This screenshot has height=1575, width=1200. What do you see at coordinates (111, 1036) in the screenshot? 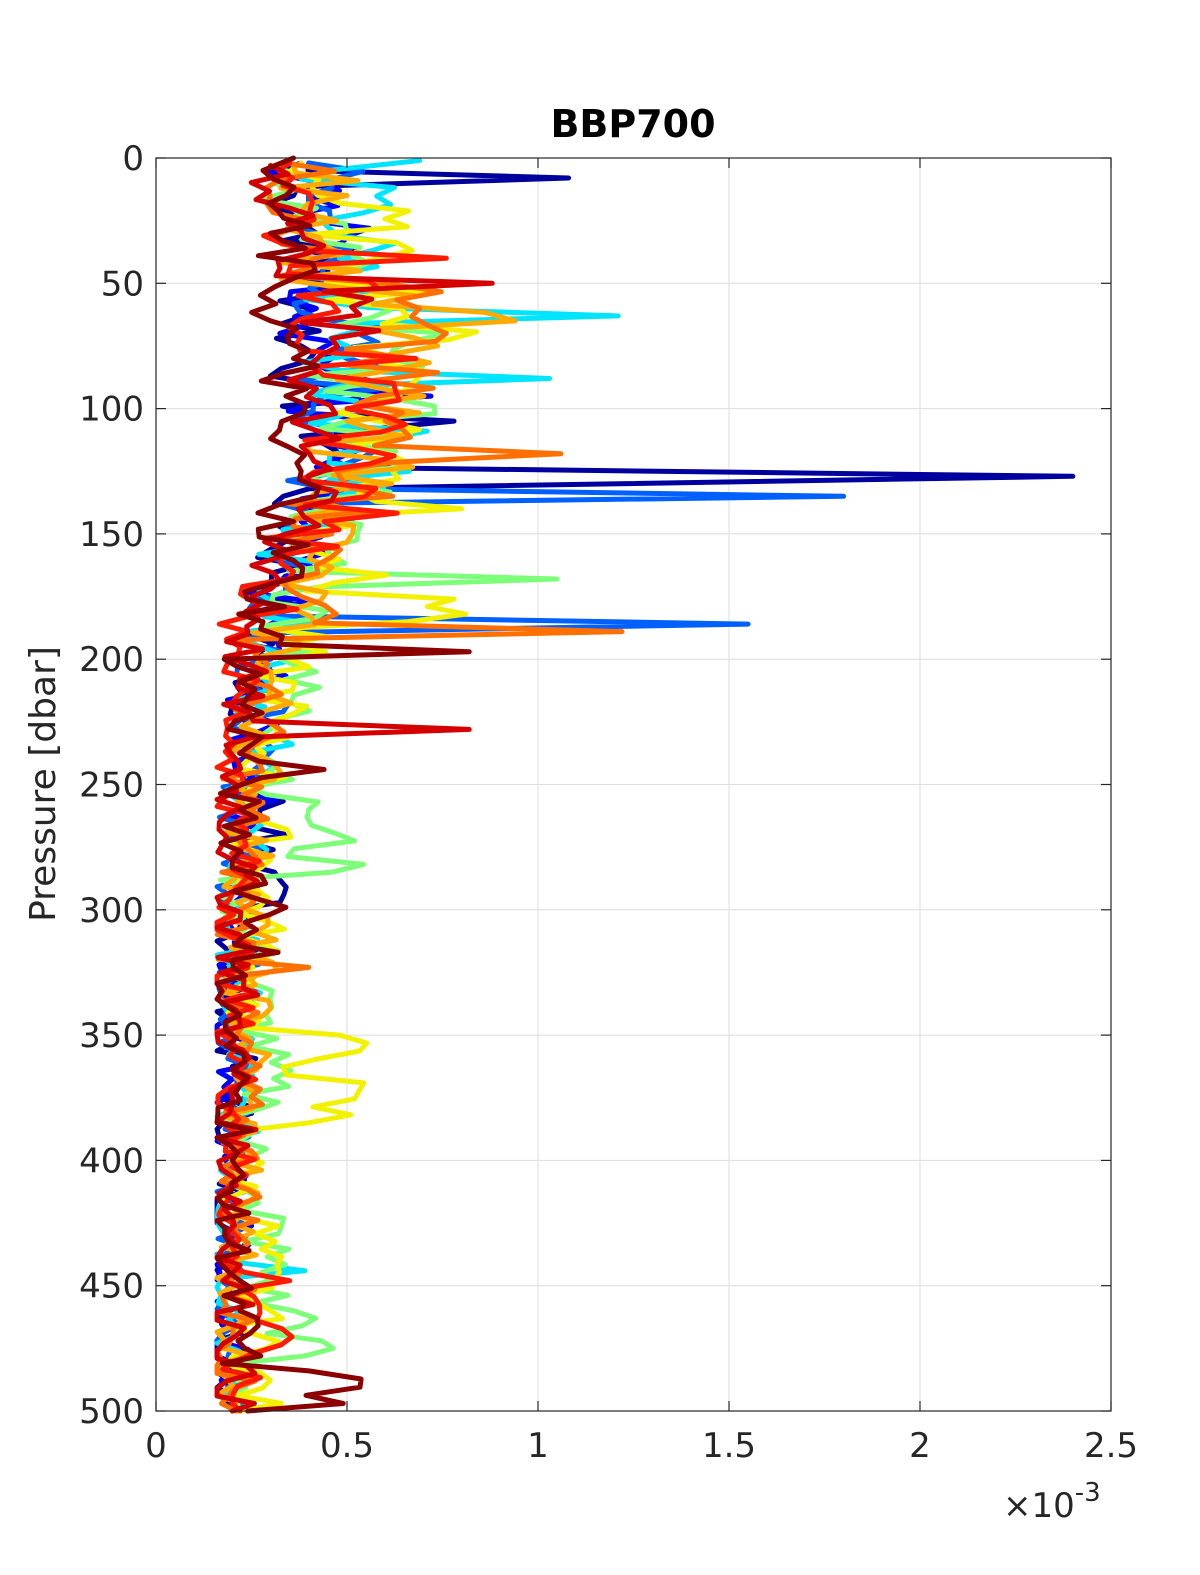
I see `y-tick-label: 350` at bounding box center [111, 1036].